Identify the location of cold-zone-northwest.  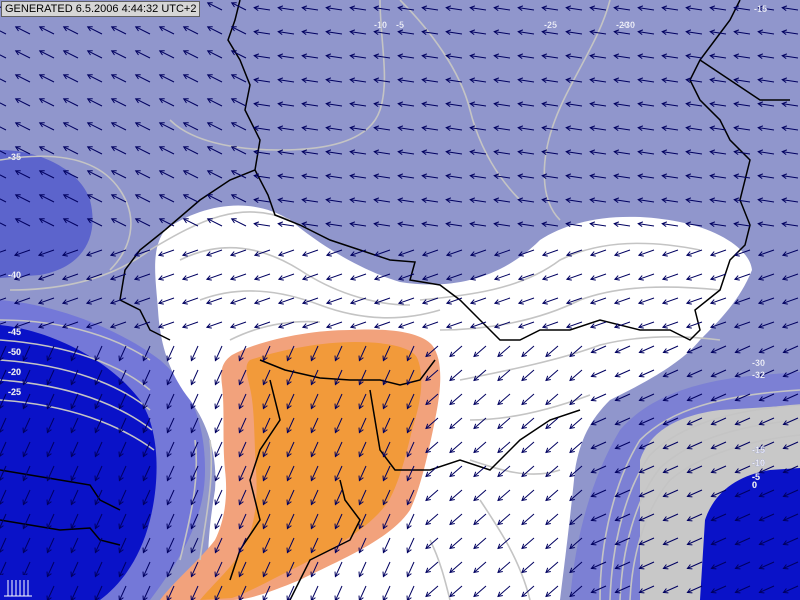
(46, 214).